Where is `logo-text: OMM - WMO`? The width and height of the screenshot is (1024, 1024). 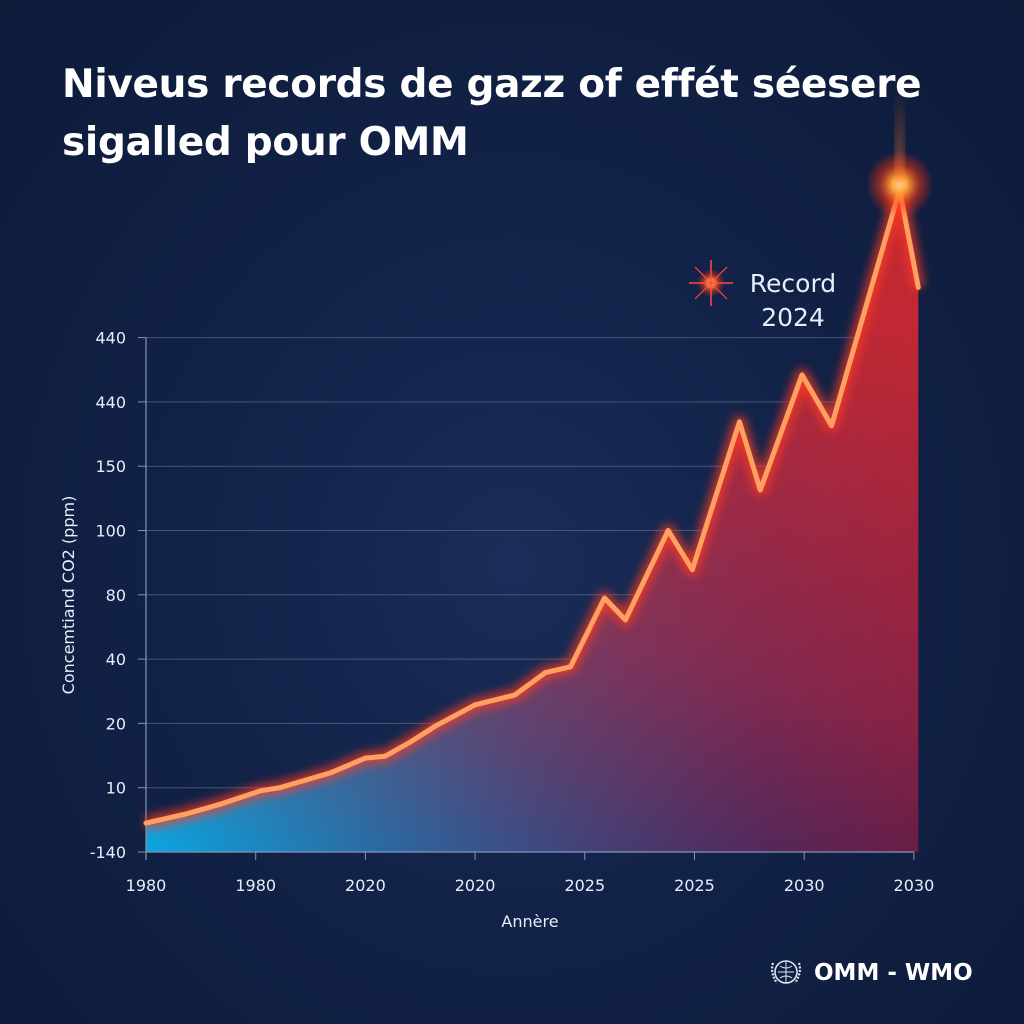 logo-text: OMM - WMO is located at coordinates (893, 973).